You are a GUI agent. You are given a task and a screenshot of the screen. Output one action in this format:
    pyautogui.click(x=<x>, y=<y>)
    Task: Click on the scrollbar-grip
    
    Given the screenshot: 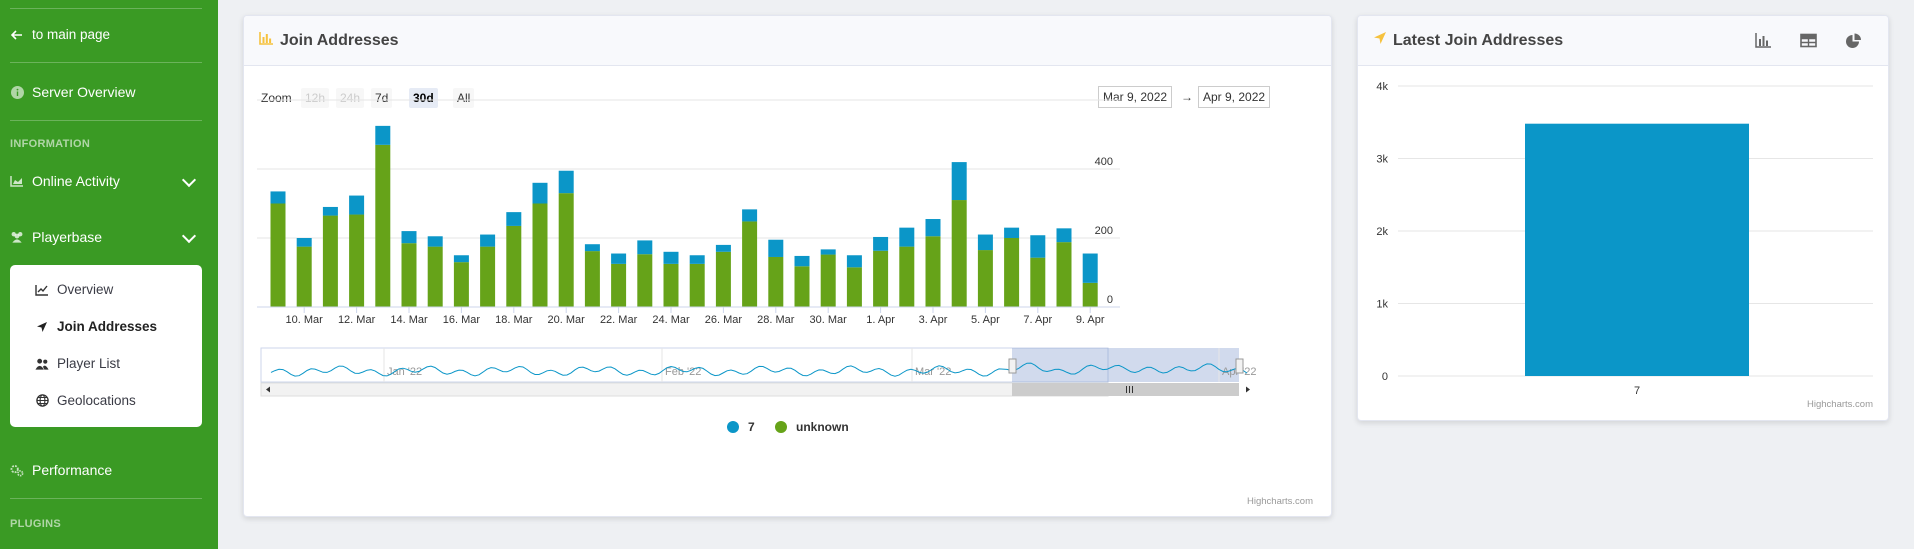 What is the action you would take?
    pyautogui.click(x=1126, y=389)
    